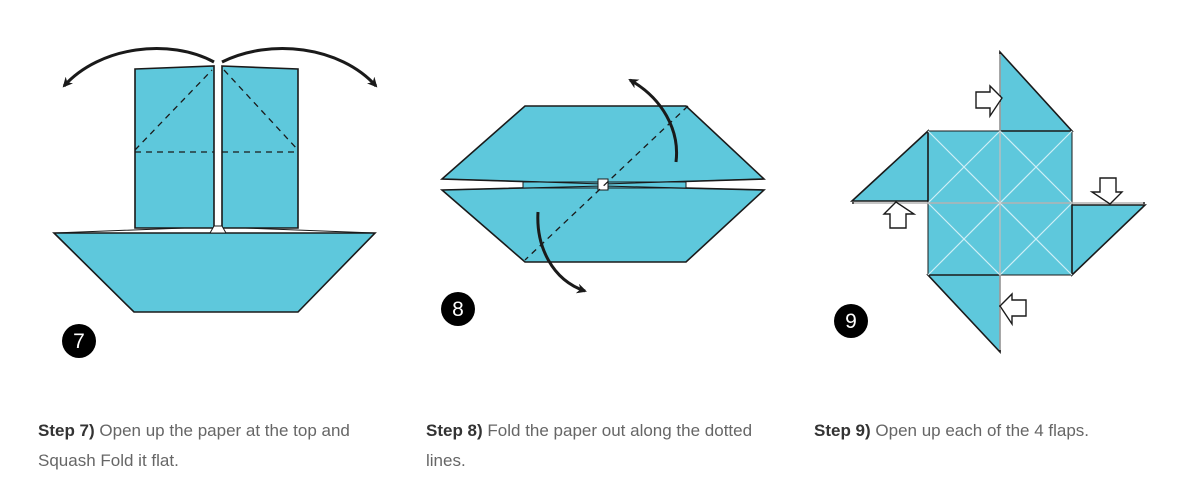  I want to click on step-8-badge, so click(458, 309).